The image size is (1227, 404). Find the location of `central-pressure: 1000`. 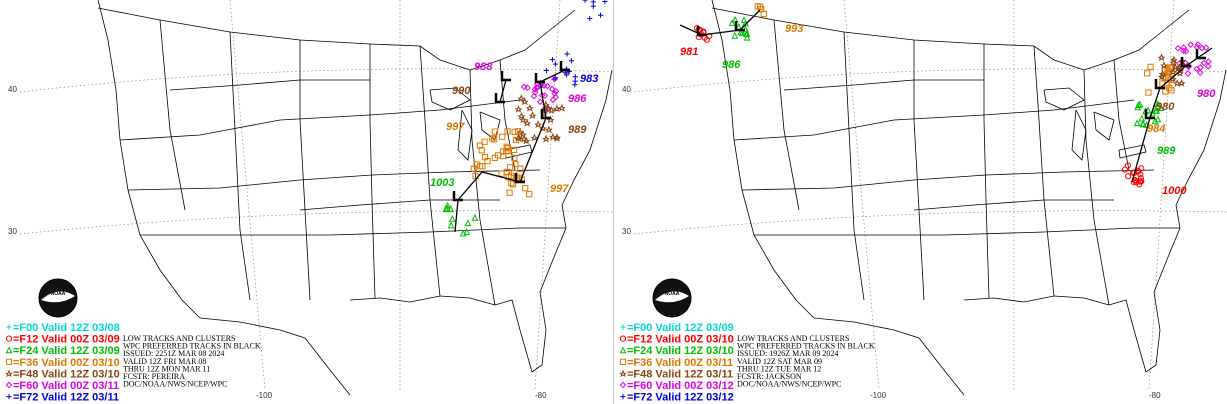

central-pressure: 1000 is located at coordinates (1174, 191).